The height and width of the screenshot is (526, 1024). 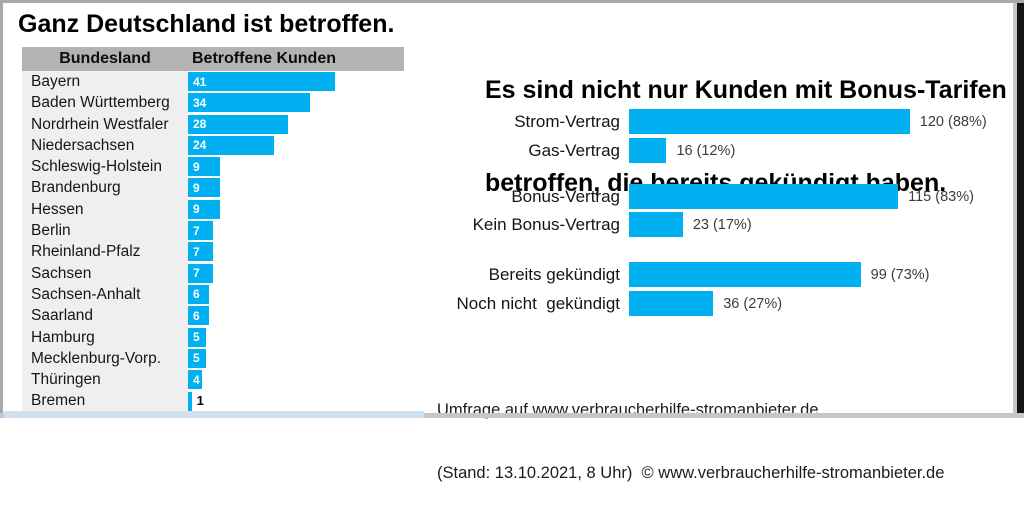 I want to click on bar-label: Strom-Vertrag, so click(x=567, y=121).